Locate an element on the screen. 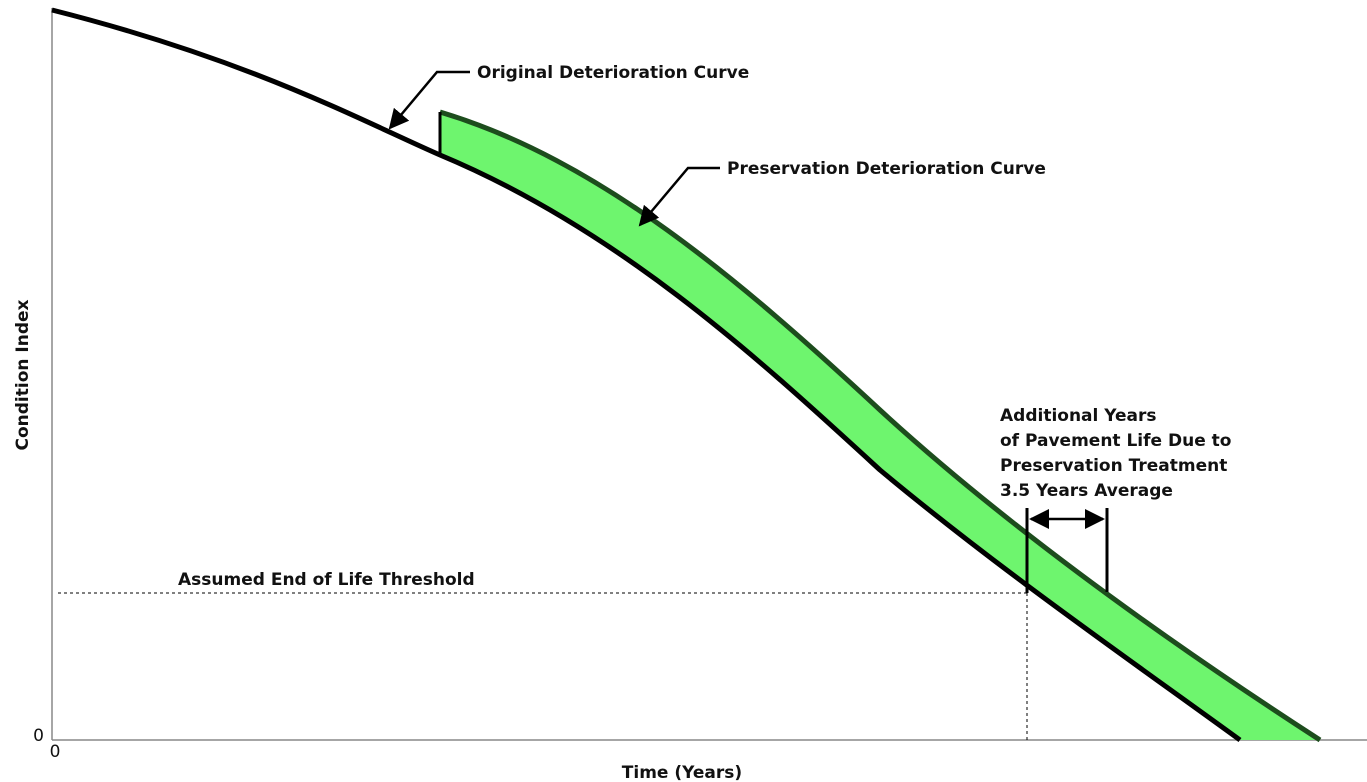 This screenshot has height=782, width=1367. annotation: Assumed End of Life Threshold is located at coordinates (326, 580).